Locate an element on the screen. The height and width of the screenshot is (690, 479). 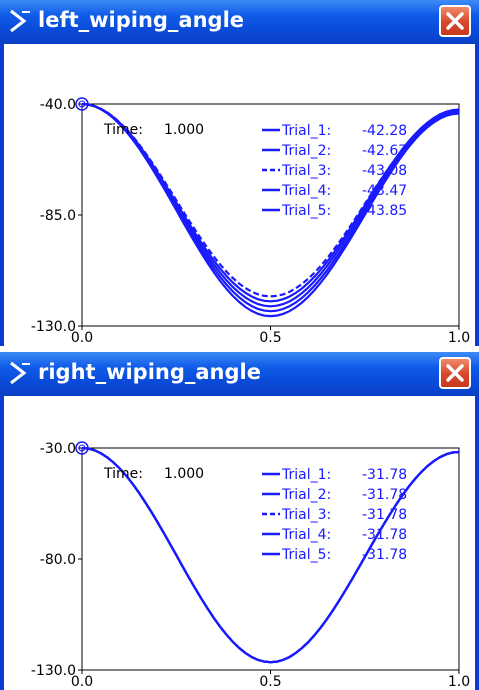
title-bar: left_wiping_angle is located at coordinates (239, 22).